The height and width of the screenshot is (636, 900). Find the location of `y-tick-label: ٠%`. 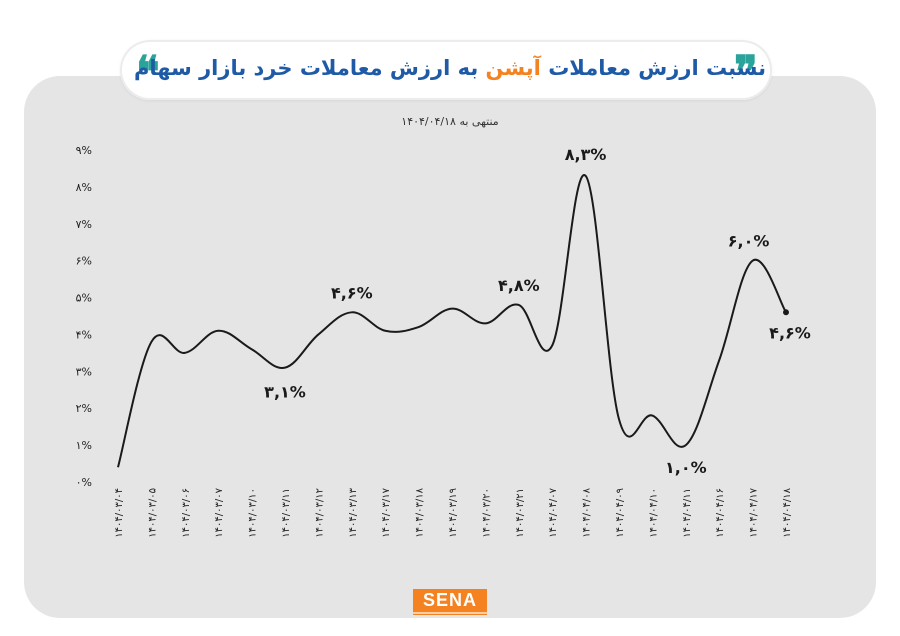

y-tick-label: ٠% is located at coordinates (84, 482).